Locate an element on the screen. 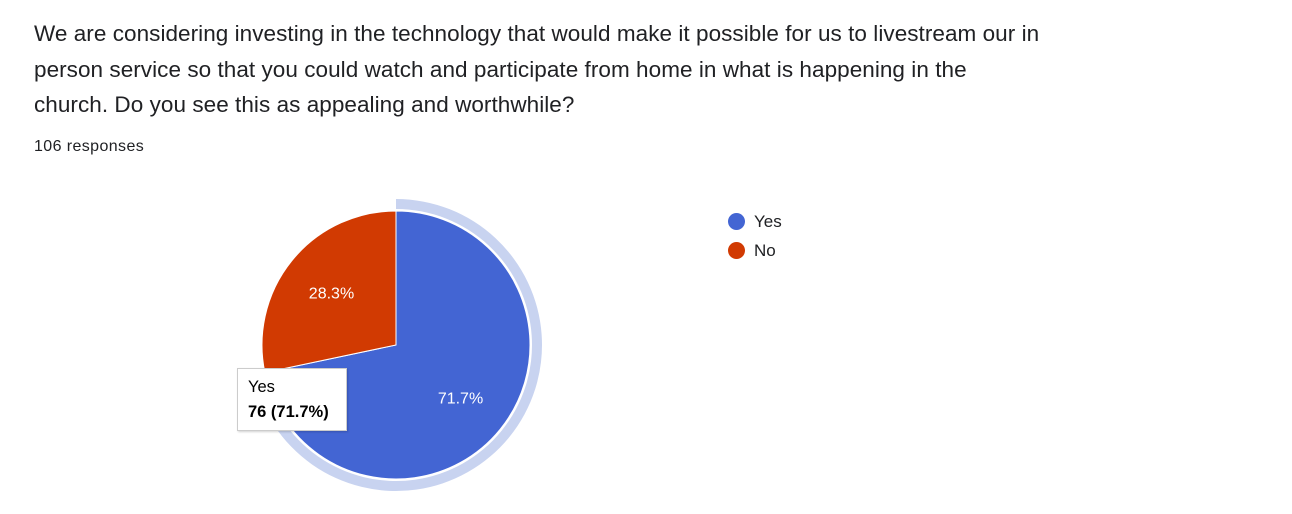  legend-item-yes: Yes is located at coordinates (755, 221).